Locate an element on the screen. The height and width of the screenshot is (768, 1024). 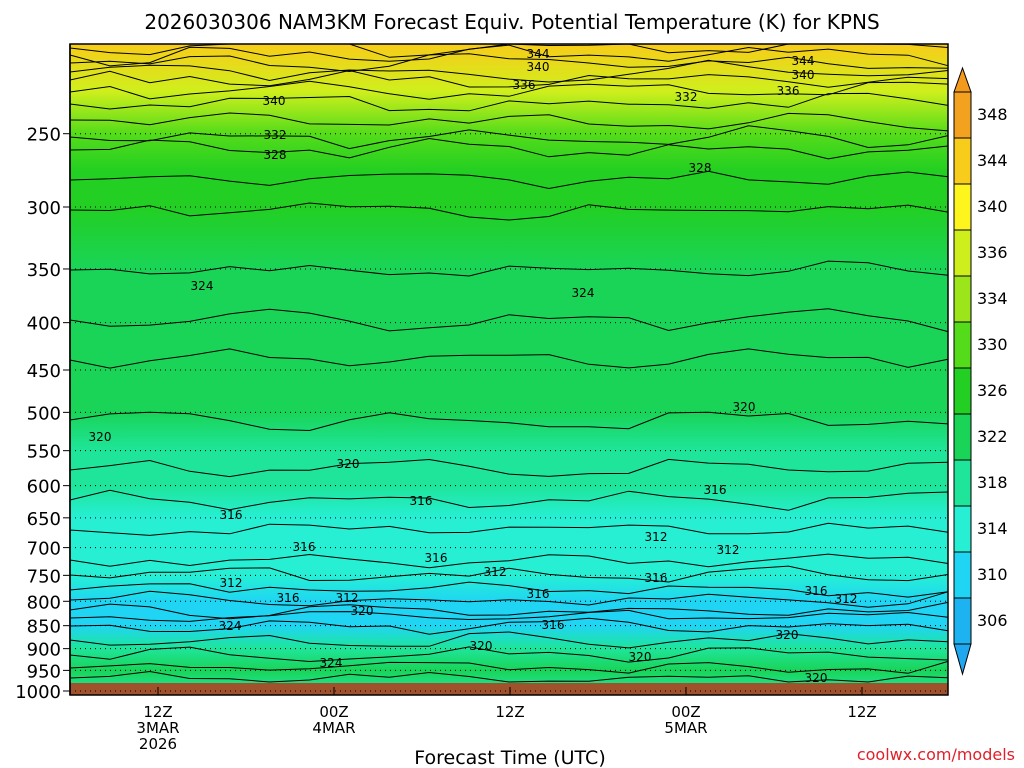
colorbar-bottom-arrow is located at coordinates (962, 659).